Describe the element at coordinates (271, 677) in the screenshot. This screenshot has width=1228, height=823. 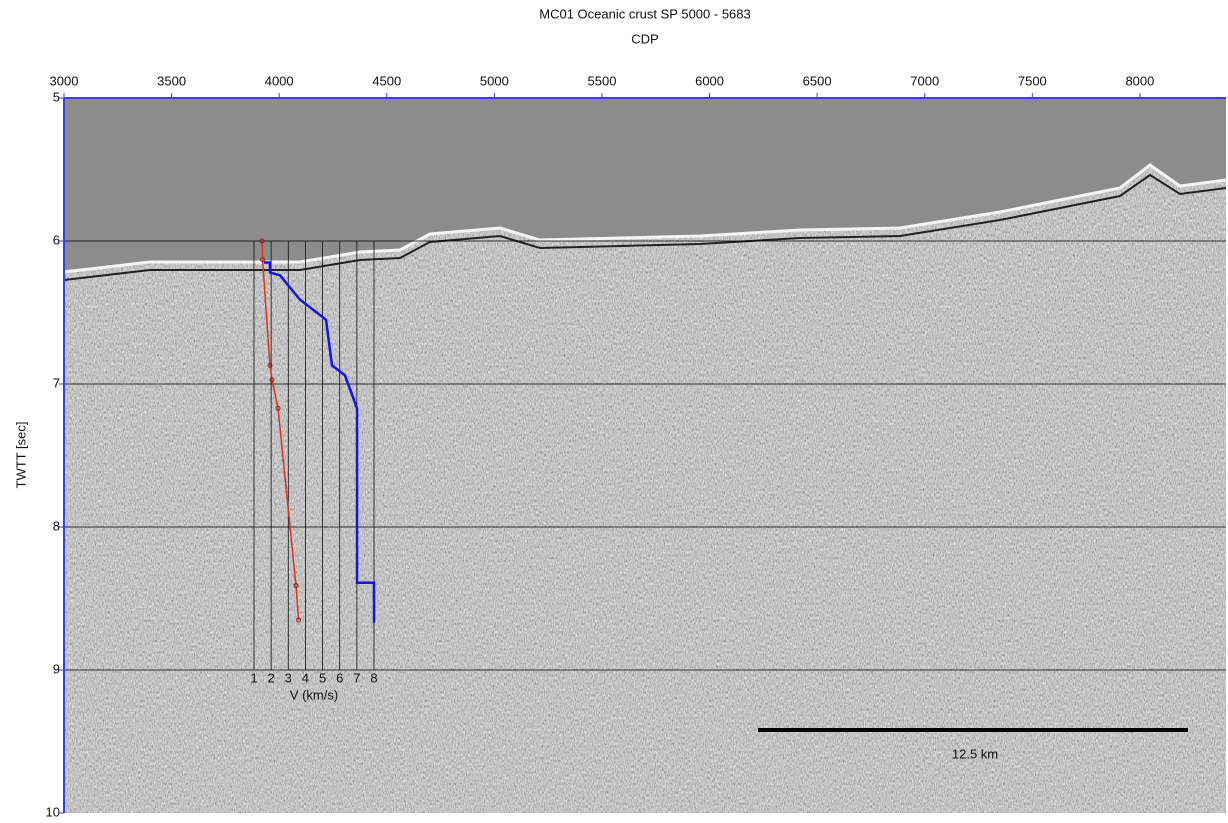
I see `inset-x-tick-label: 2` at that location.